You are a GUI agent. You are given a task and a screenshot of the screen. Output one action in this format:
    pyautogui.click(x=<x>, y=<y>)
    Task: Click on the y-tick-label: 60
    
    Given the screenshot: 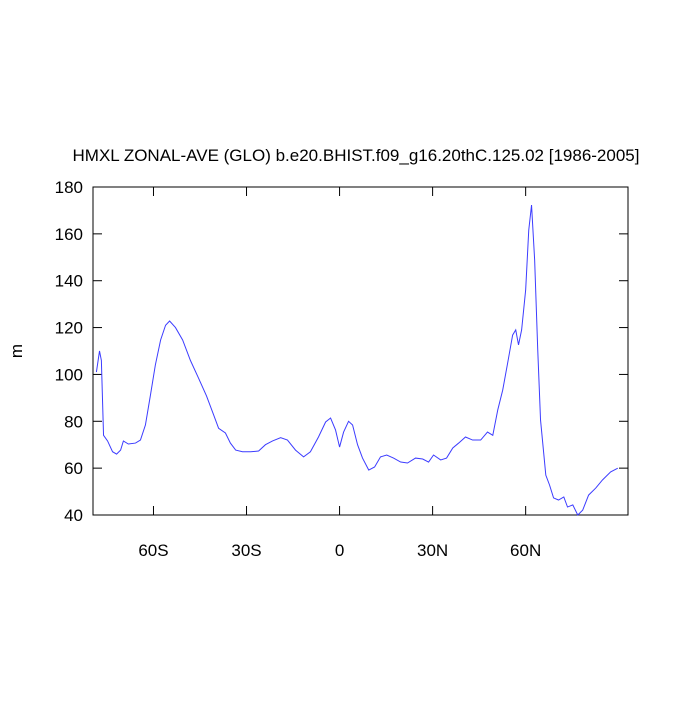 What is the action you would take?
    pyautogui.click(x=73, y=468)
    